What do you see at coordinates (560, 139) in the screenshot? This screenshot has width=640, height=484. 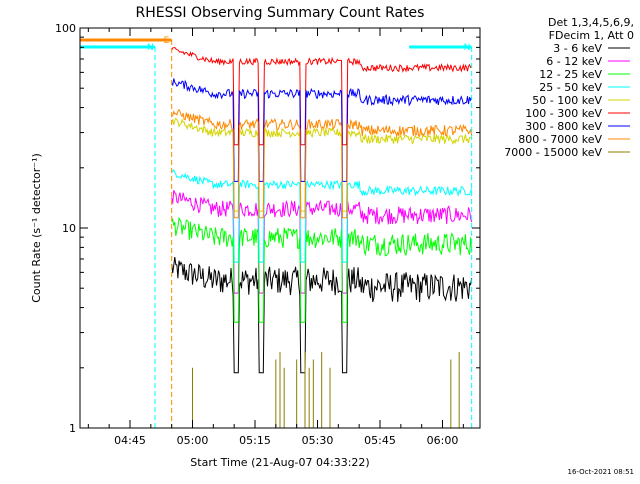 I see `legend-label-7: 800 - 7000 keV` at bounding box center [560, 139].